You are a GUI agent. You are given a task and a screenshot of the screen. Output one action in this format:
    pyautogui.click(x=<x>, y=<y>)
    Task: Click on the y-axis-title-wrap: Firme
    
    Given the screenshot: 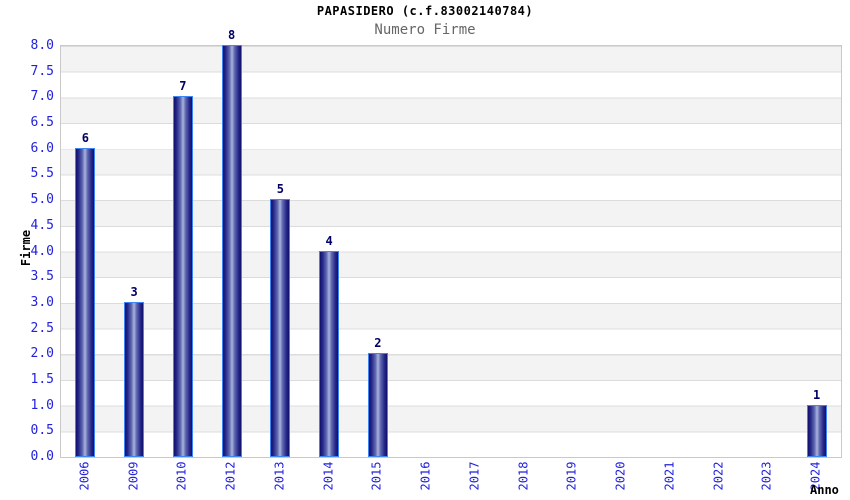 What is the action you would take?
    pyautogui.click(x=26, y=248)
    